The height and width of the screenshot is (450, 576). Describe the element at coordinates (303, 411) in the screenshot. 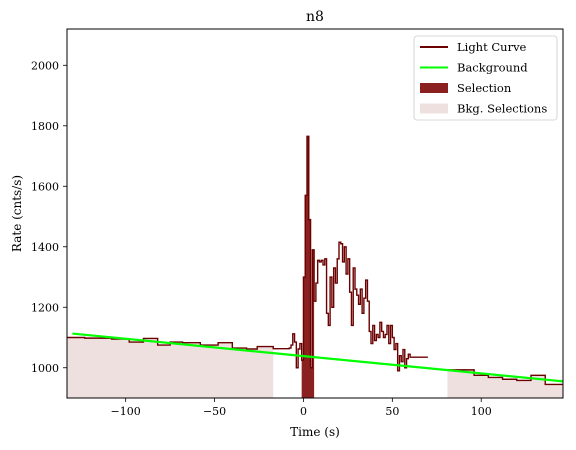

I see `x-tick-label: 0` at that location.